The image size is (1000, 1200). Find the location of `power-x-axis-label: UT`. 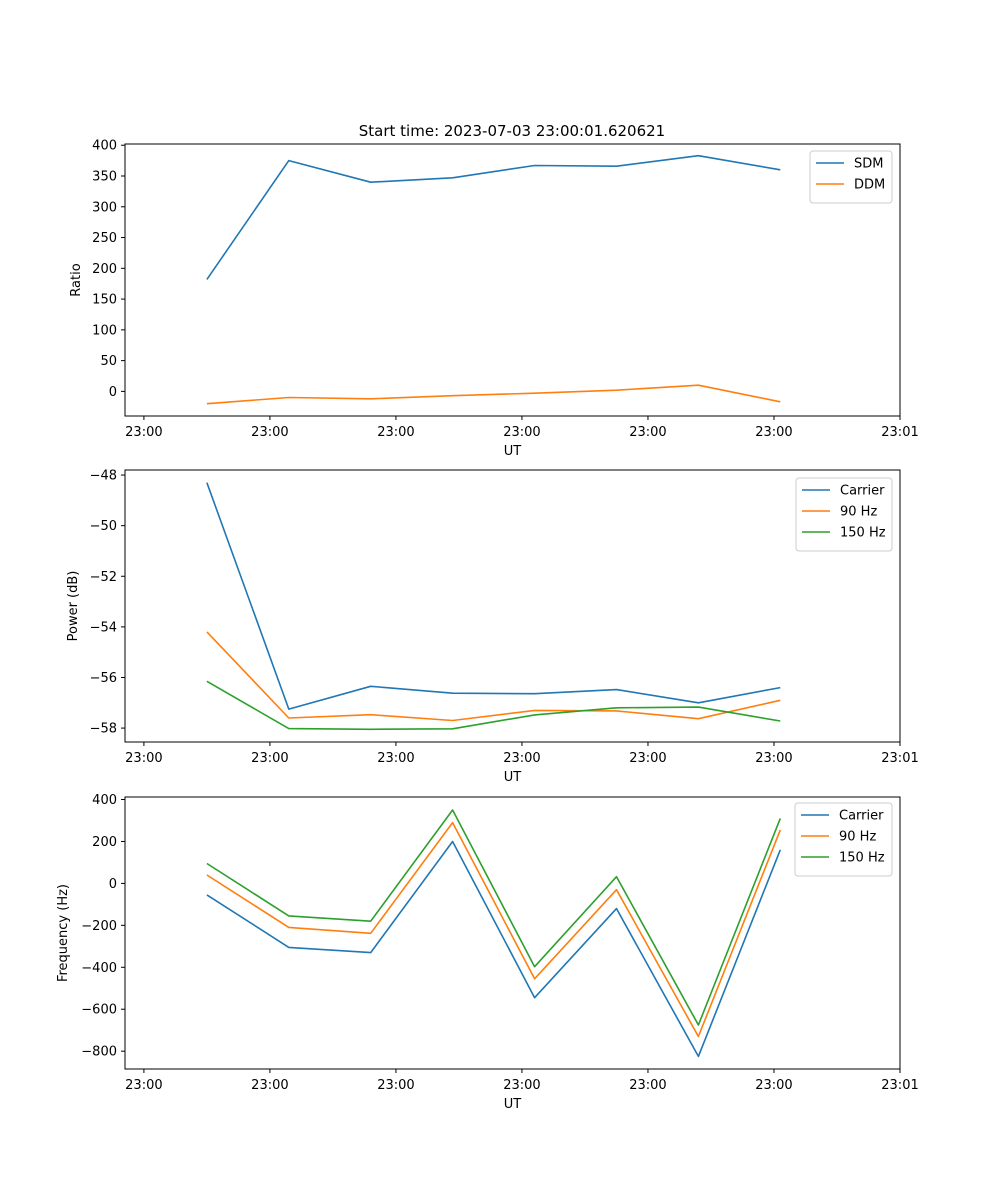

power-x-axis-label: UT is located at coordinates (513, 777).